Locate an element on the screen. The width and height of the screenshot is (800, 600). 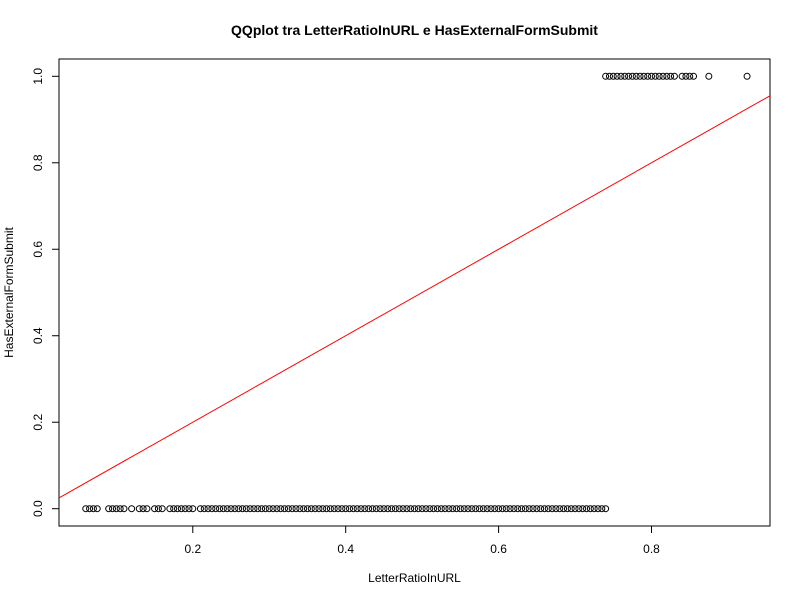
x-axis-label: LetterRatioInURL is located at coordinates (414, 578).